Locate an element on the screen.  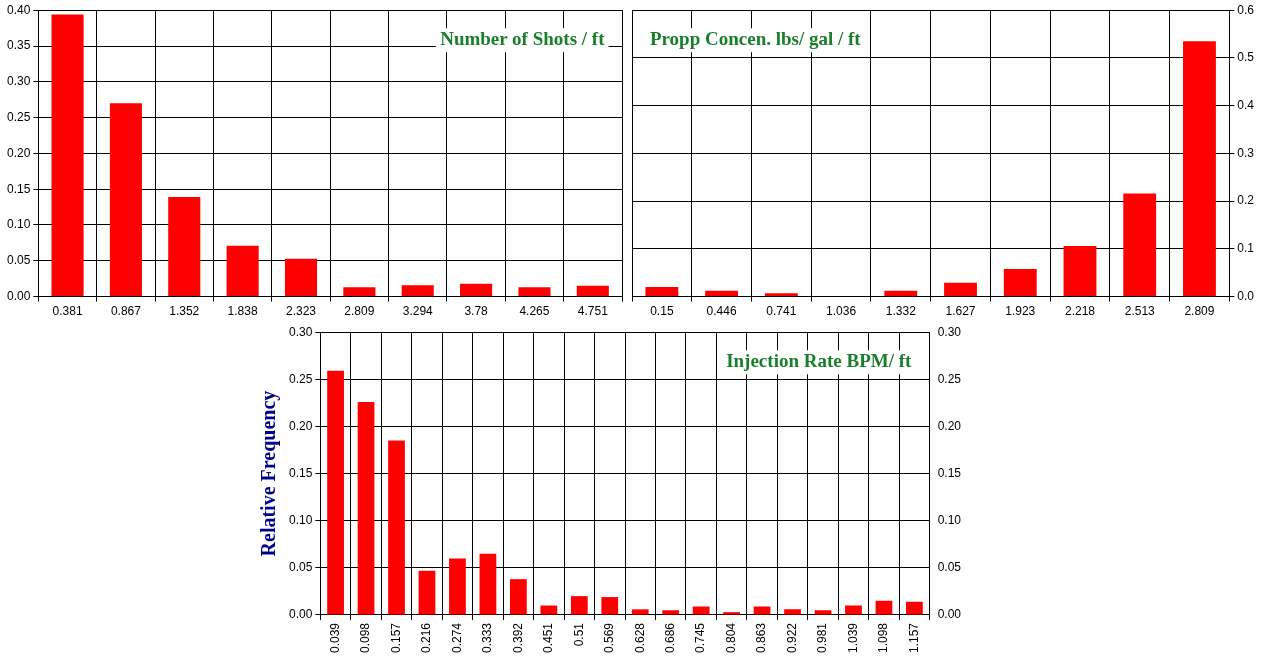
x-tick-label: 0.628 is located at coordinates (639, 637).